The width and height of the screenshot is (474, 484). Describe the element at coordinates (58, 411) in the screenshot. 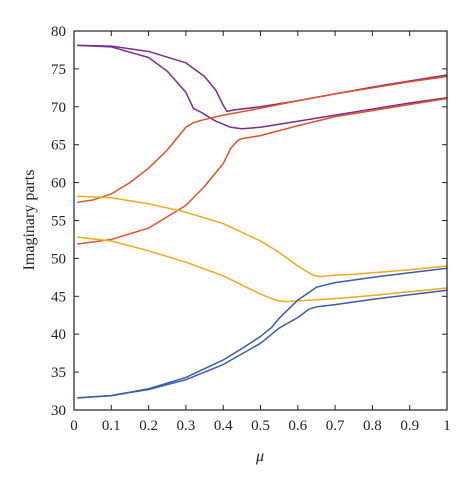

I see `y-tick-label: 30` at that location.